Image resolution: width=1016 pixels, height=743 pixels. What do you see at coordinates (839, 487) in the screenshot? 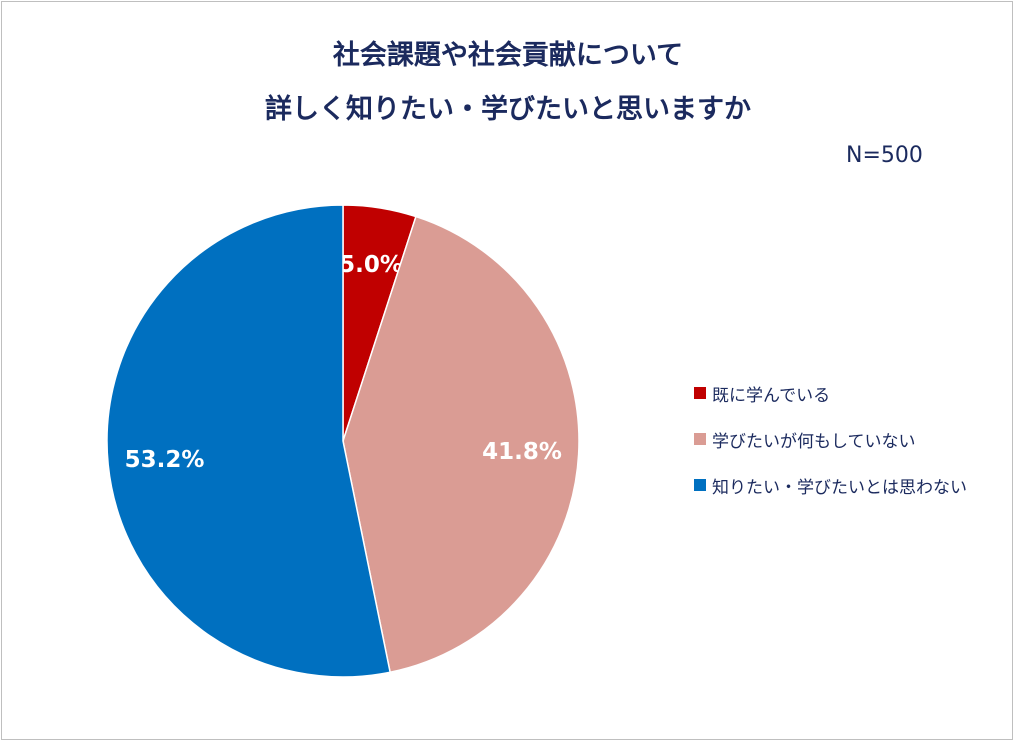
I see `legend-label: 知りたい・学びたいとは思わない` at bounding box center [839, 487].